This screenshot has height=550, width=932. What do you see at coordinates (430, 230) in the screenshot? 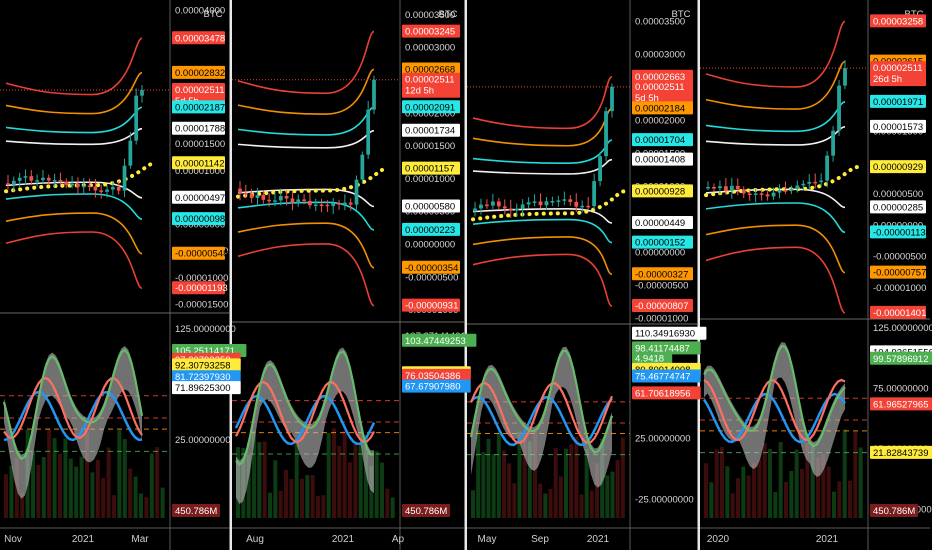
I see `price-tag-label: 0.00000223` at bounding box center [430, 230].